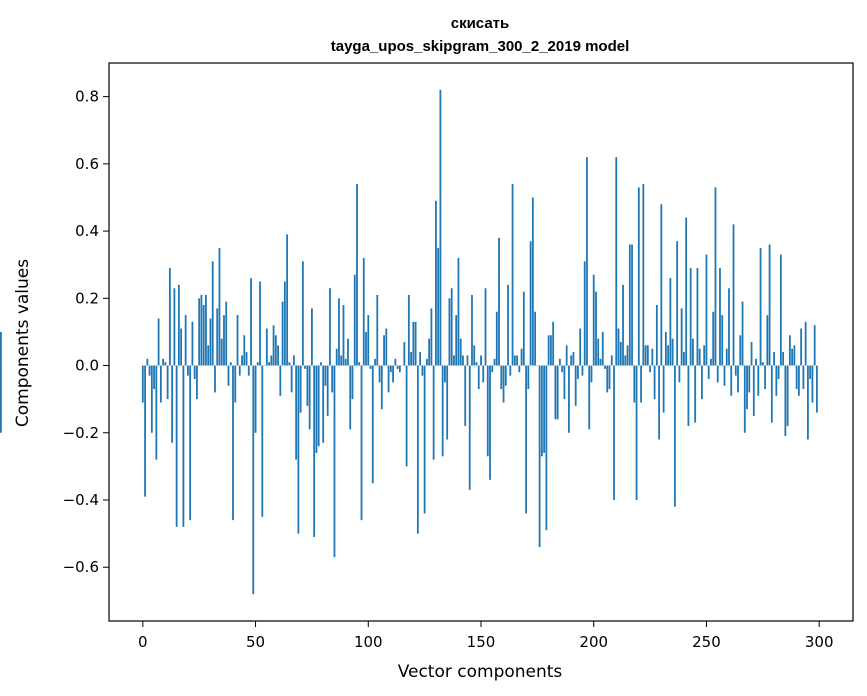  I want to click on x-tick-label: 200, so click(593, 642).